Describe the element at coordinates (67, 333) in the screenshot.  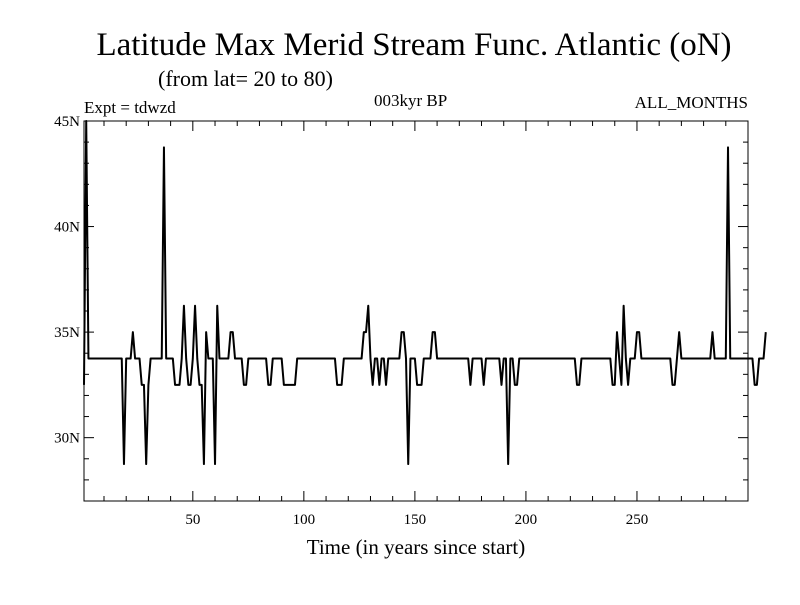
I see `y-tick-label: 35N` at that location.